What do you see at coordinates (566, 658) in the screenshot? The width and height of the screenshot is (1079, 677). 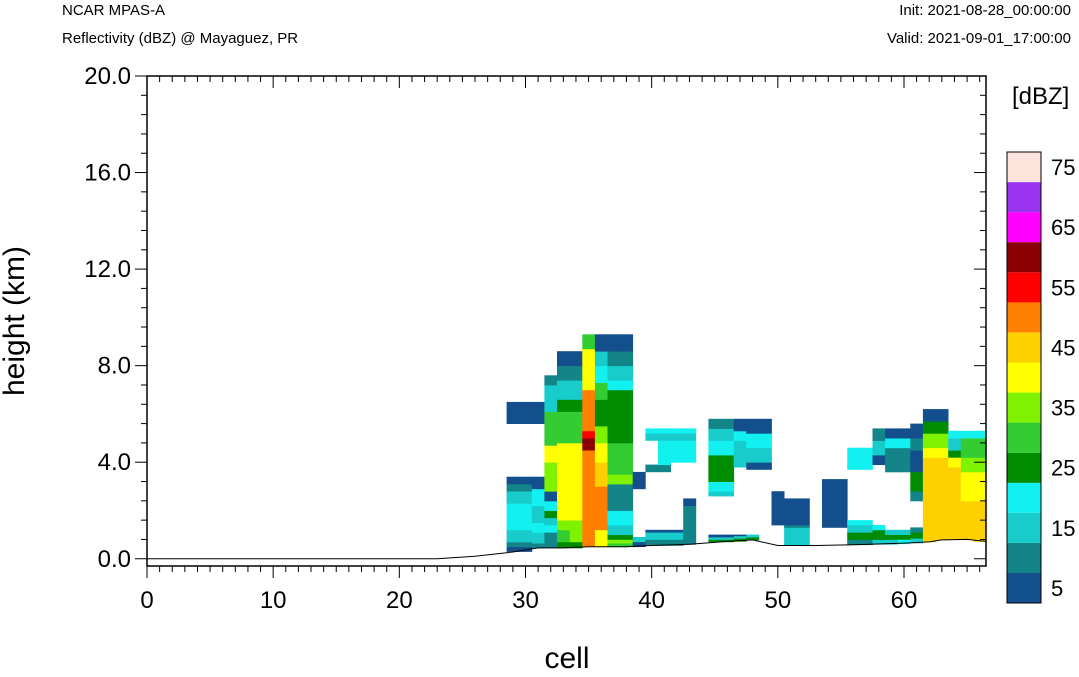 I see `x-axis-title: cell` at bounding box center [566, 658].